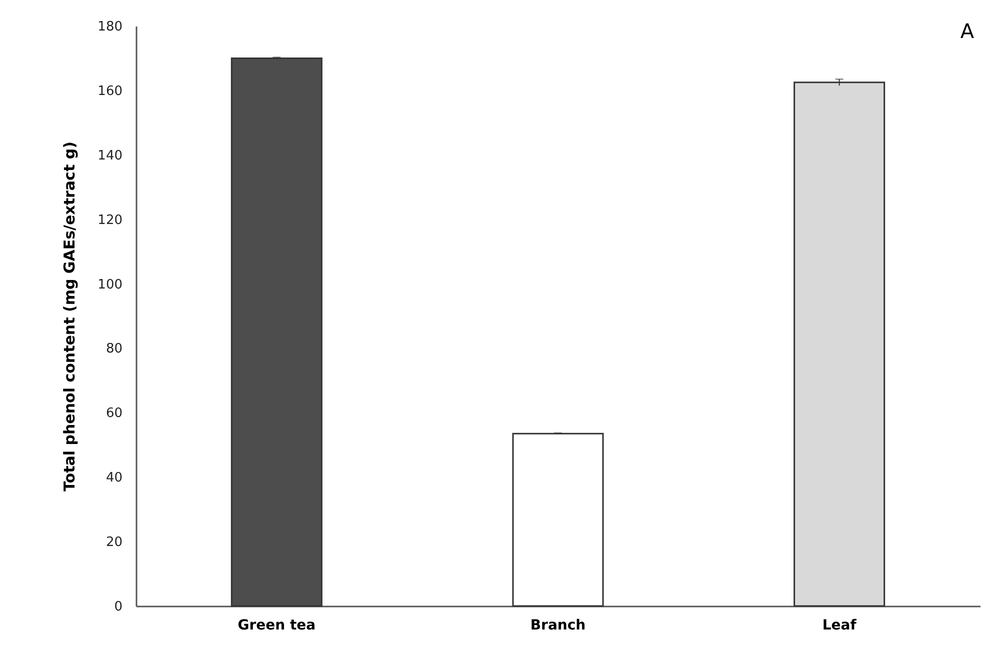  What do you see at coordinates (110, 220) in the screenshot?
I see `y-tick-label: 120` at bounding box center [110, 220].